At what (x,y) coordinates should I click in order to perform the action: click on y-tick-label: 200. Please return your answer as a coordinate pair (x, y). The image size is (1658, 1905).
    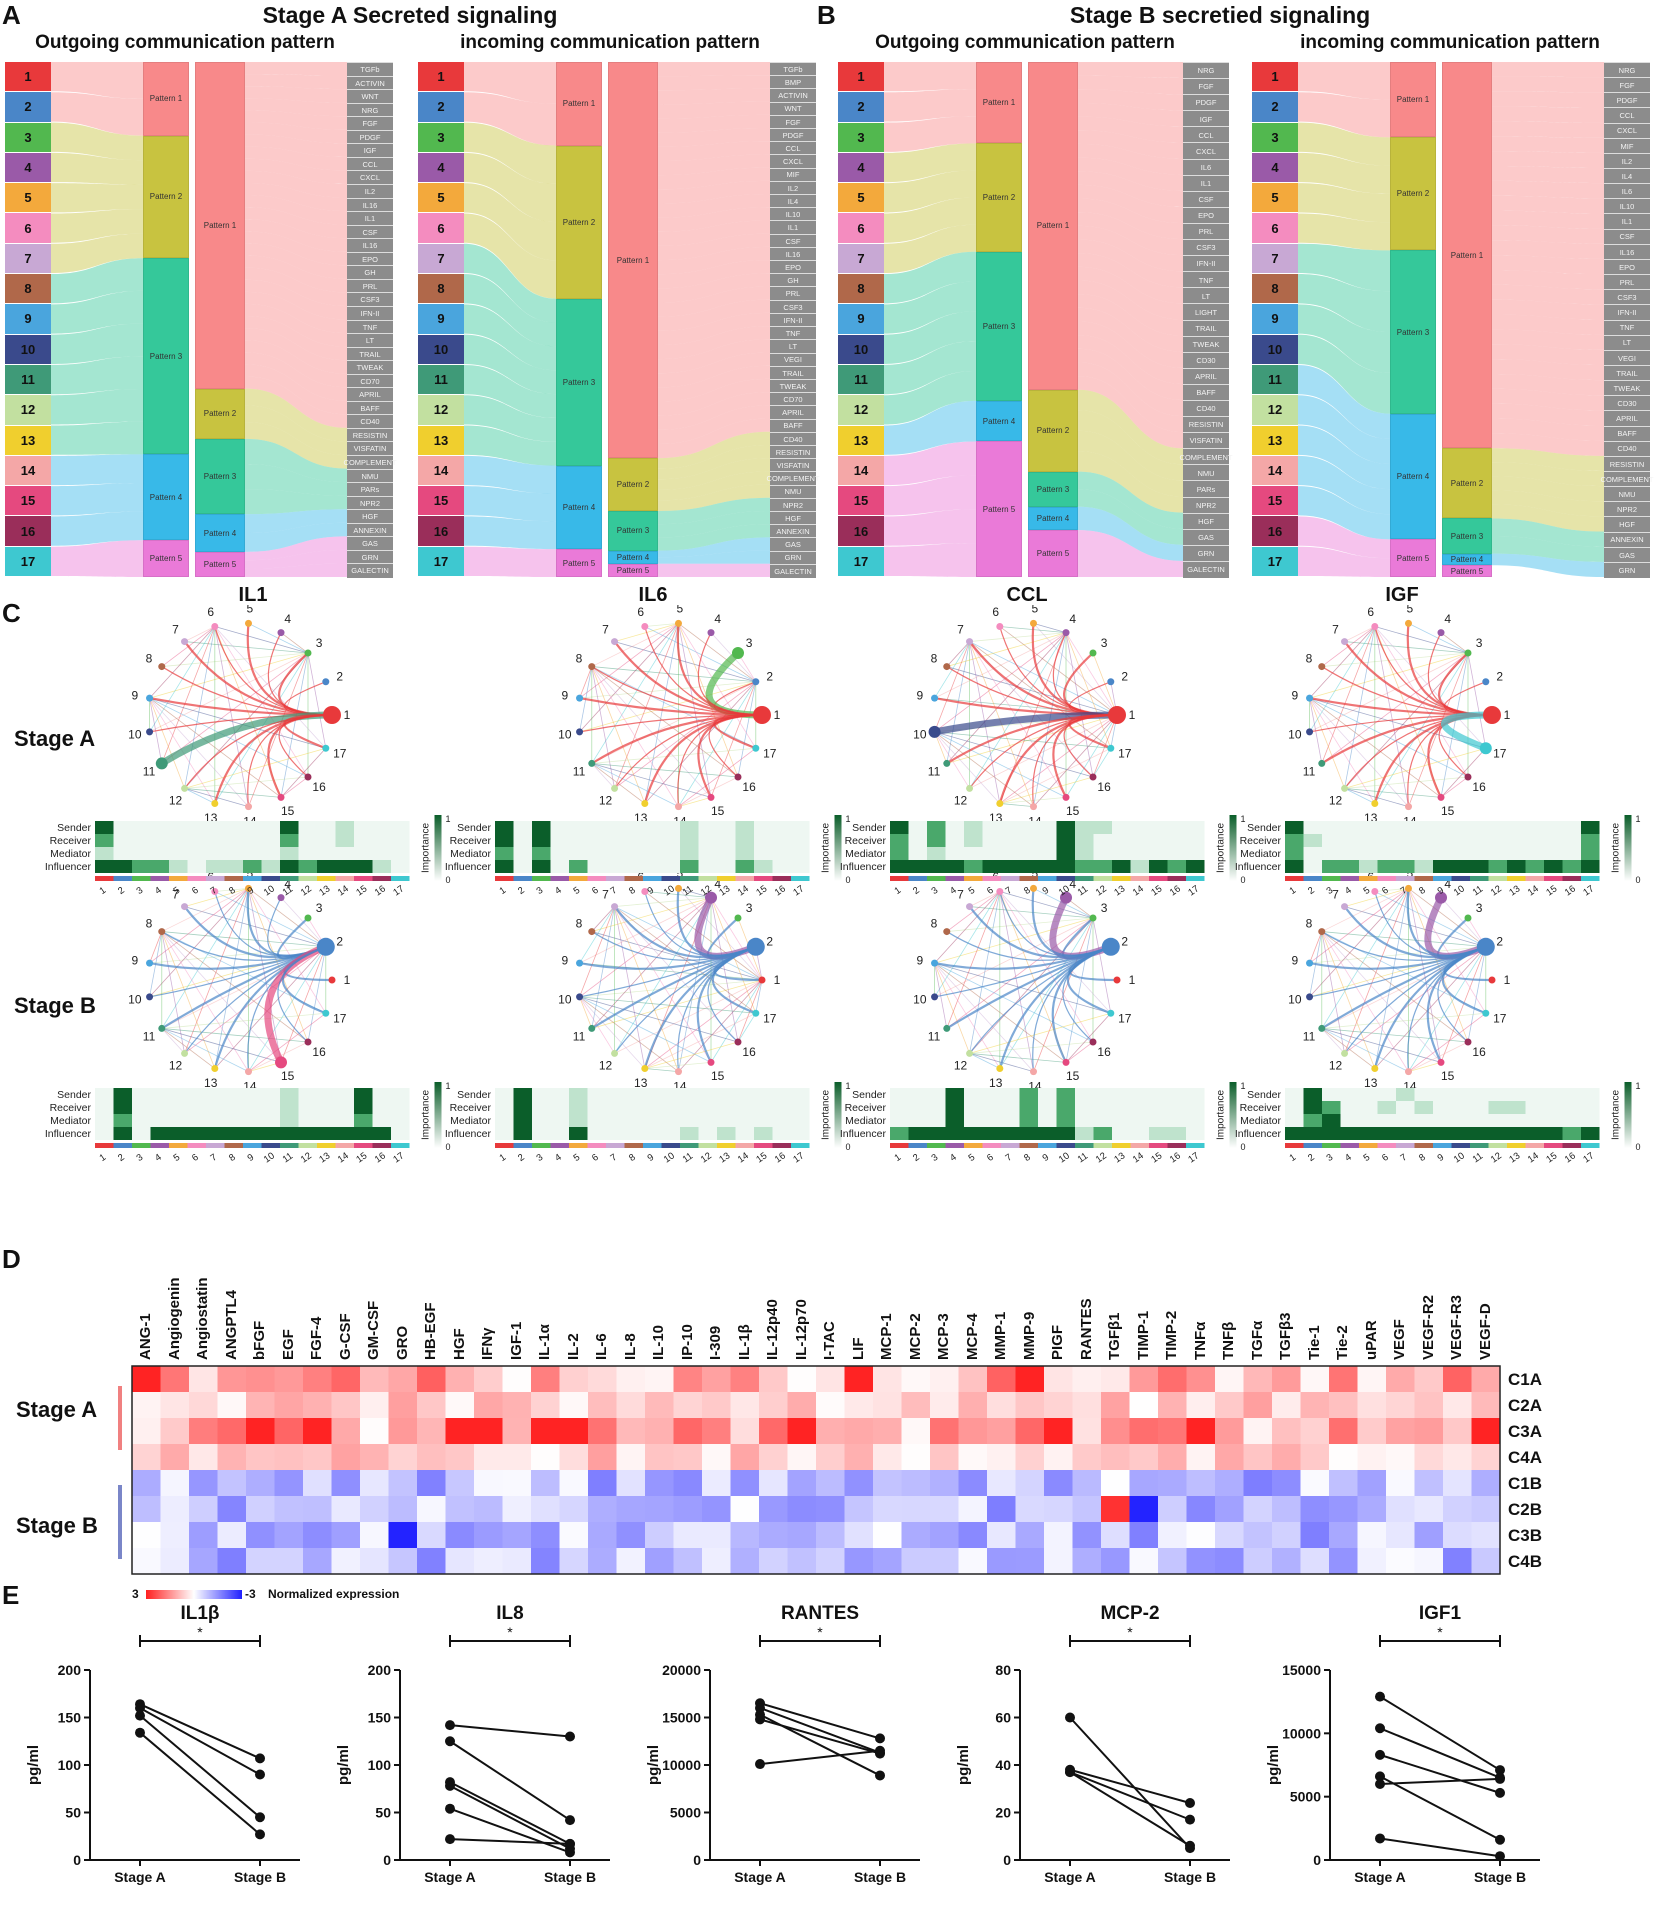
    Looking at the image, I should click on (70, 1670).